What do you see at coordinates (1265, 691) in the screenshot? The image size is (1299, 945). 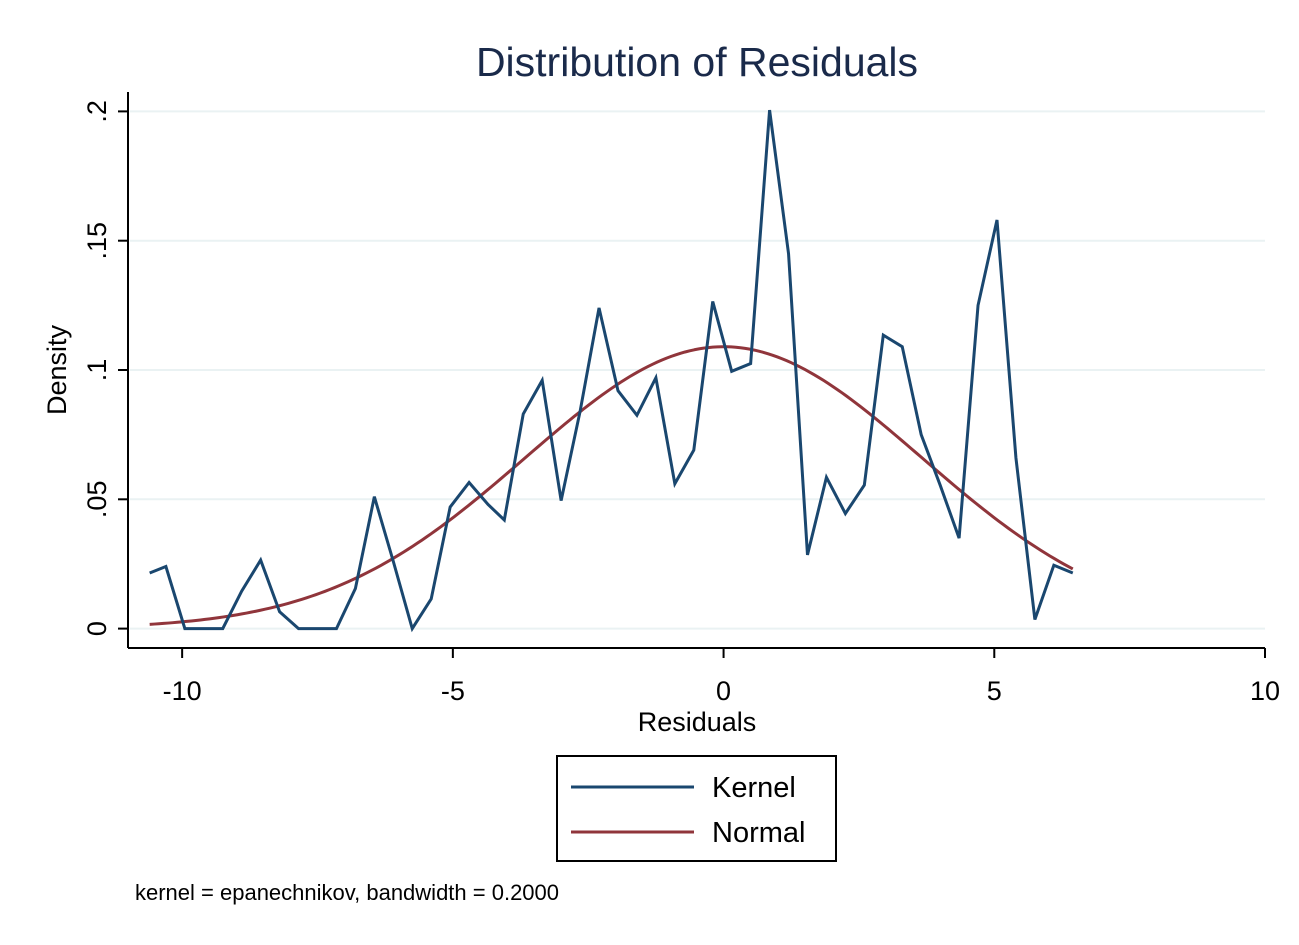 I see `x-tick-label-4: 10` at bounding box center [1265, 691].